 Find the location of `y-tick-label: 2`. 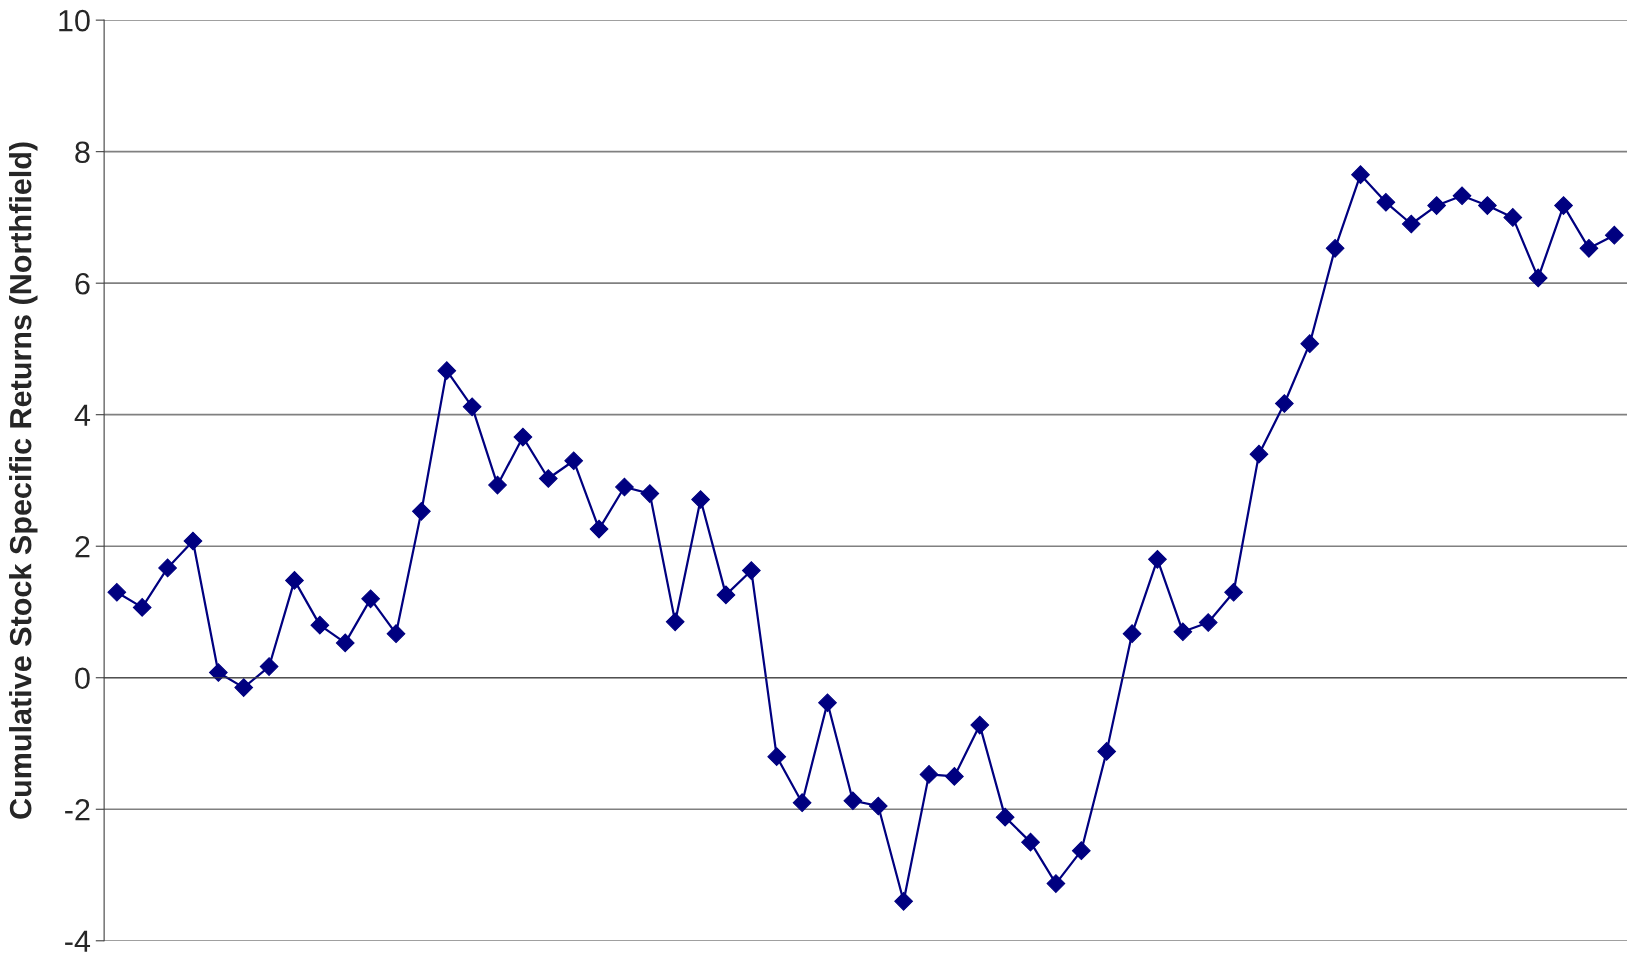

y-tick-label: 2 is located at coordinates (82, 546).